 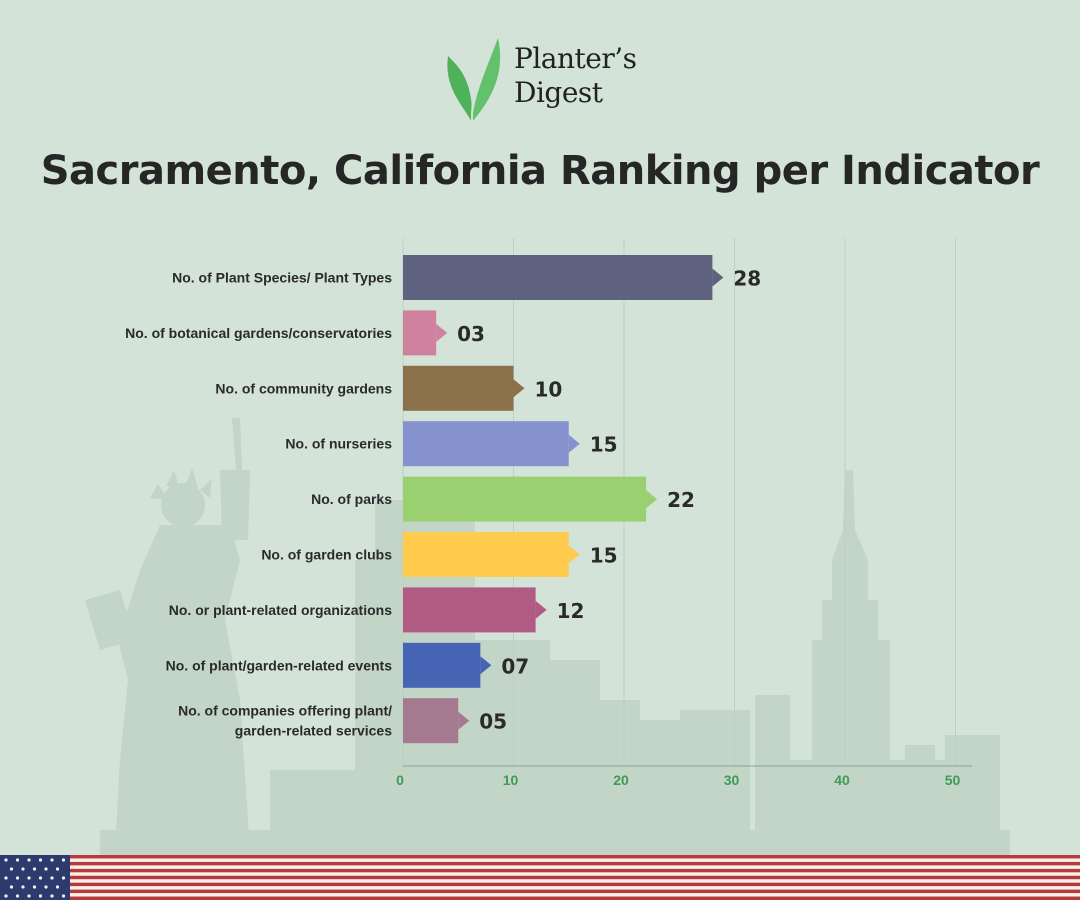 I want to click on category-label: No. of nurseries, so click(x=338, y=444).